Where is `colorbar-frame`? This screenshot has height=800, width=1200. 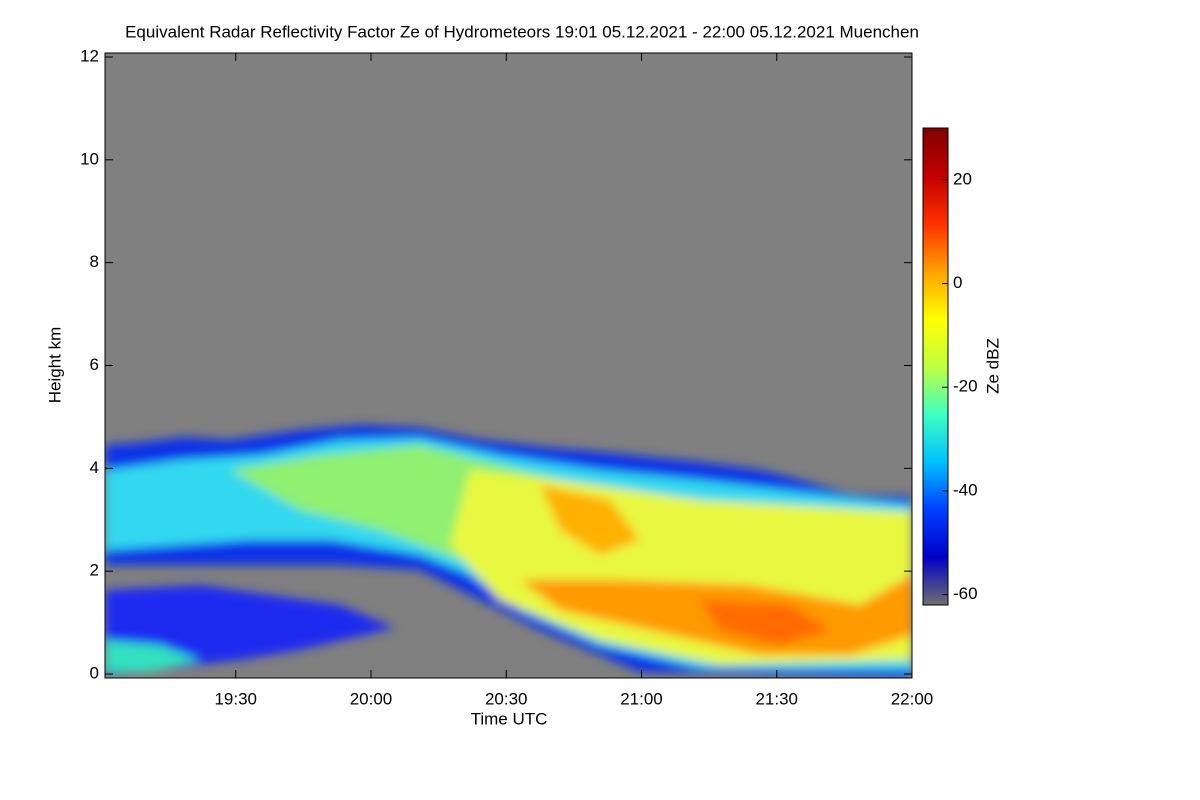
colorbar-frame is located at coordinates (935, 366).